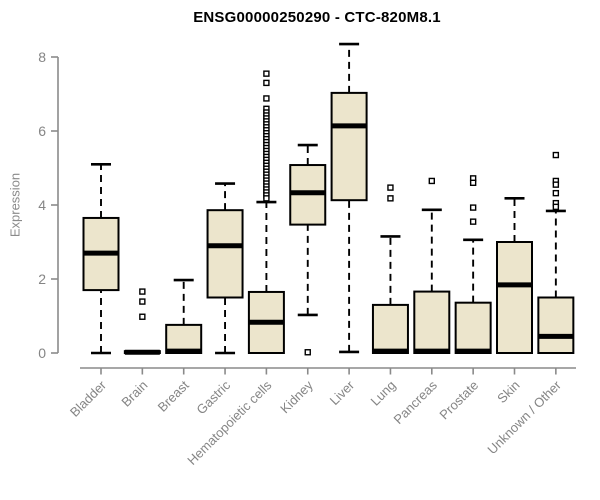 This screenshot has height=500, width=600. What do you see at coordinates (415, 402) in the screenshot?
I see `x-tick-label: Pancreas` at bounding box center [415, 402].